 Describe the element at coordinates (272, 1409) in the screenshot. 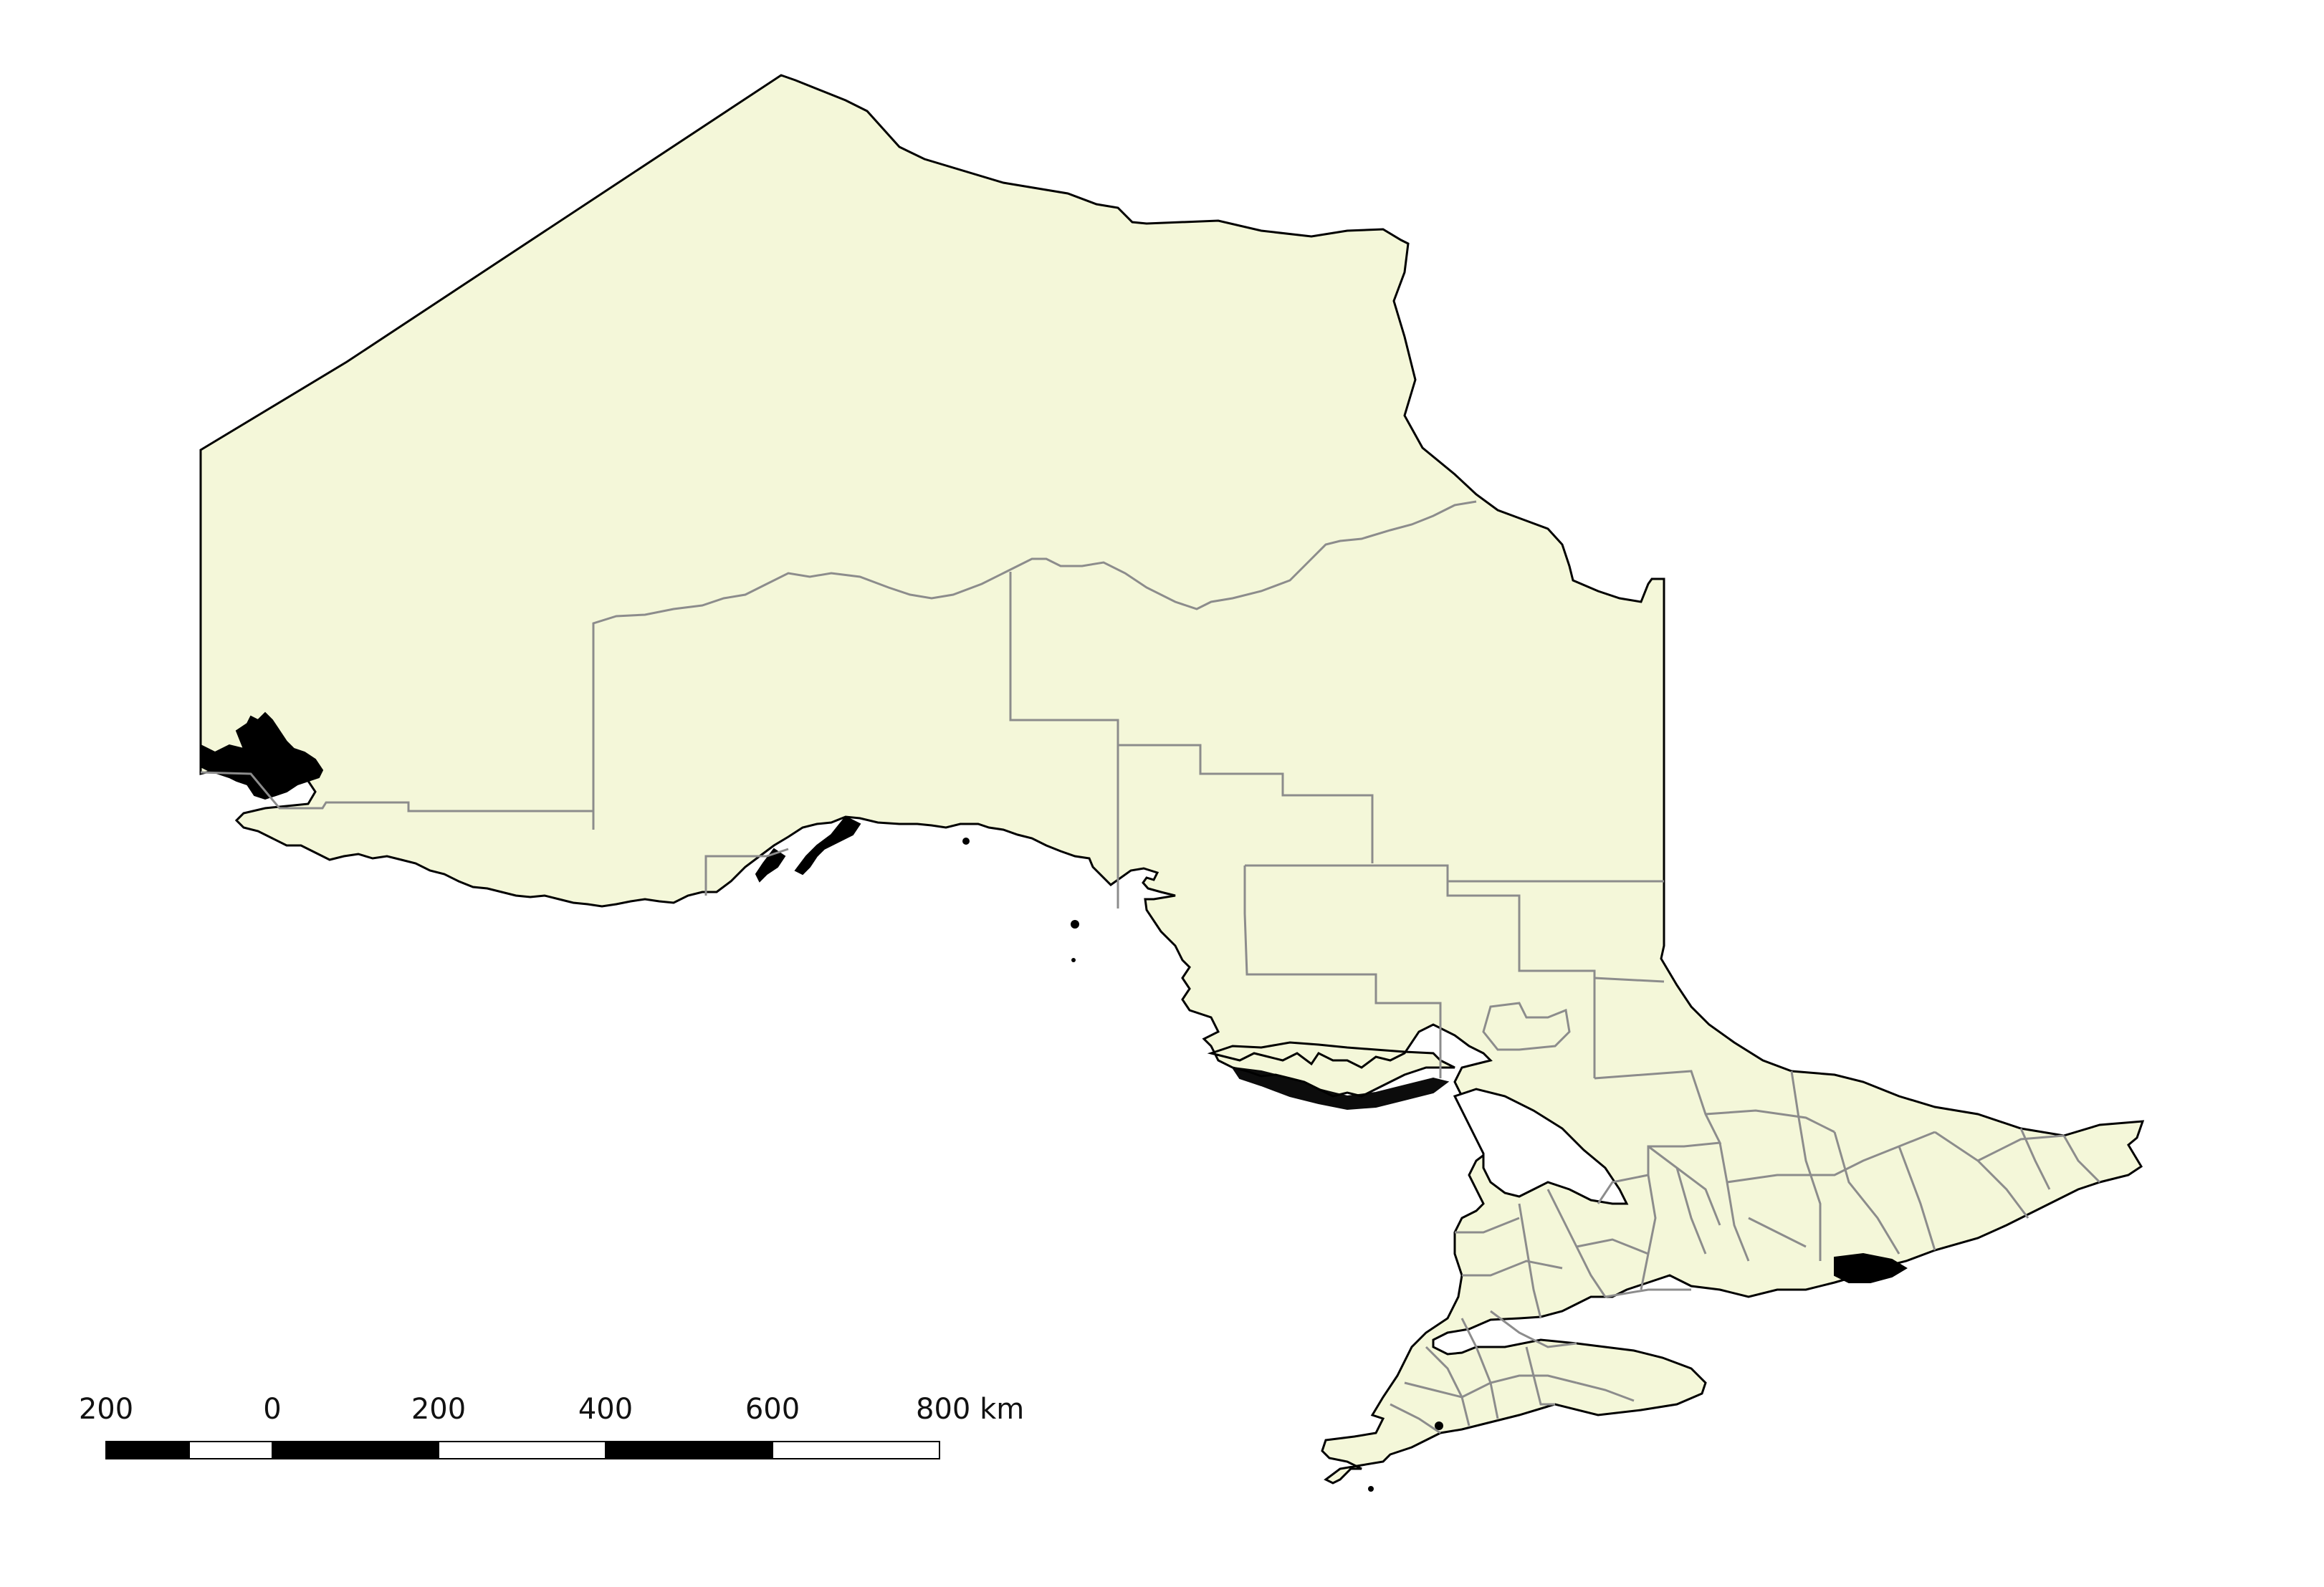

I see `scale-label-0: 0` at that location.